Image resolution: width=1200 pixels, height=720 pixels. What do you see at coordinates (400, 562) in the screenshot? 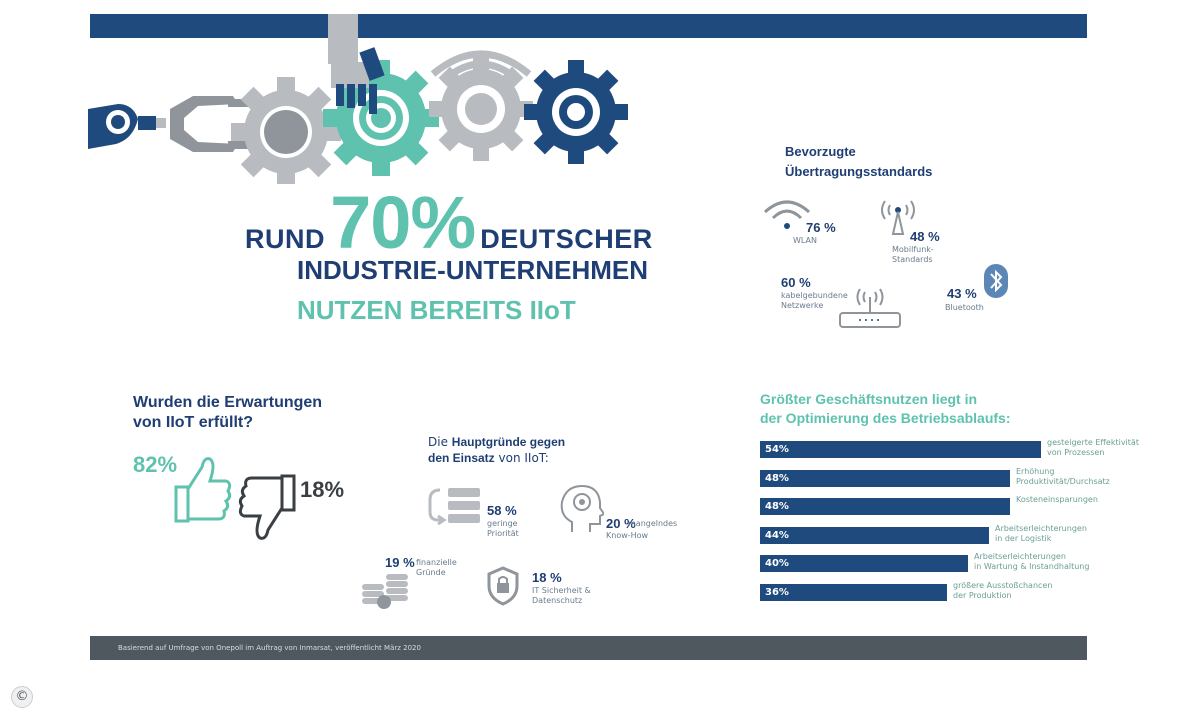
I see `reason-finance-value: 19 %` at bounding box center [400, 562].